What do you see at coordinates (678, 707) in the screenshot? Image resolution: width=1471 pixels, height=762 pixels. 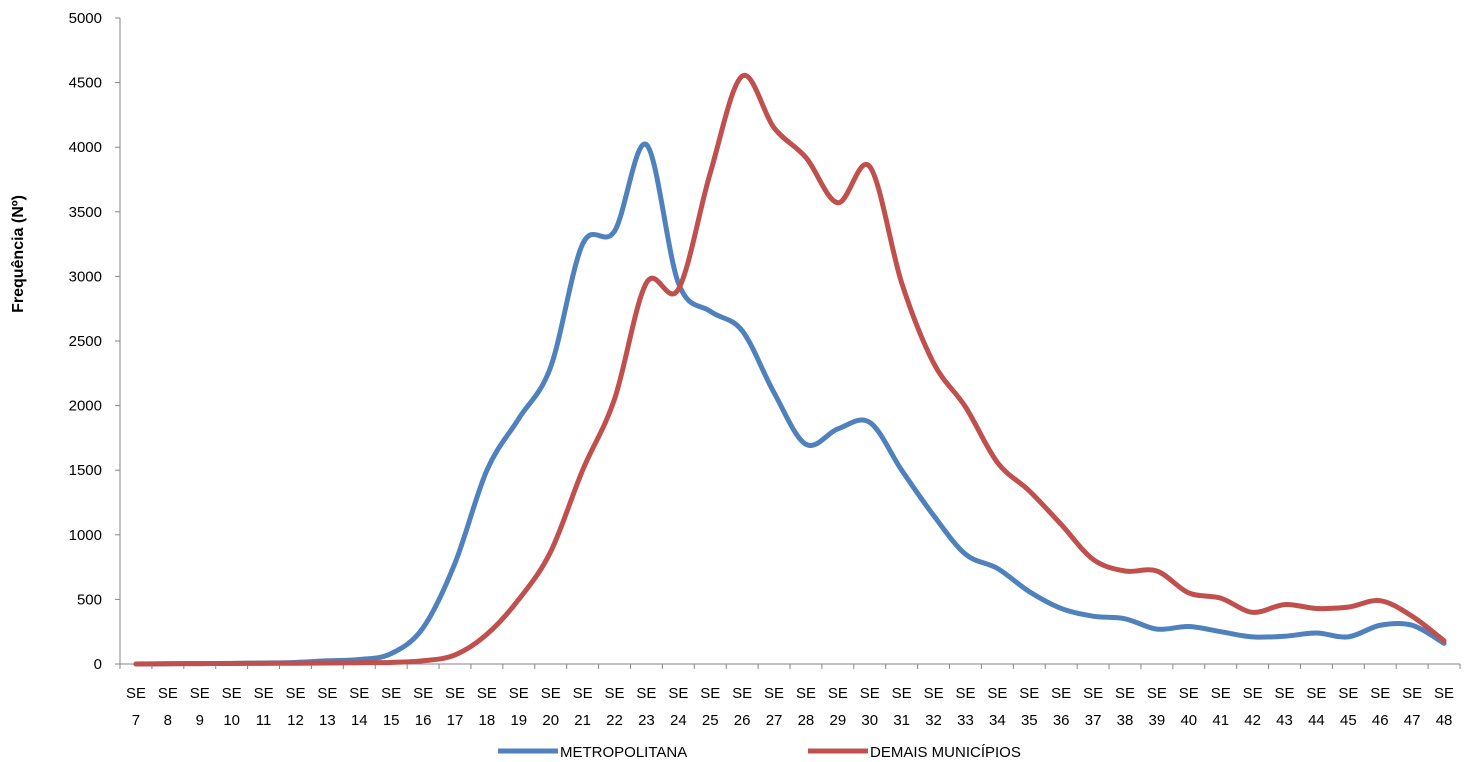 I see `x-tick-label: SE 24` at bounding box center [678, 707].